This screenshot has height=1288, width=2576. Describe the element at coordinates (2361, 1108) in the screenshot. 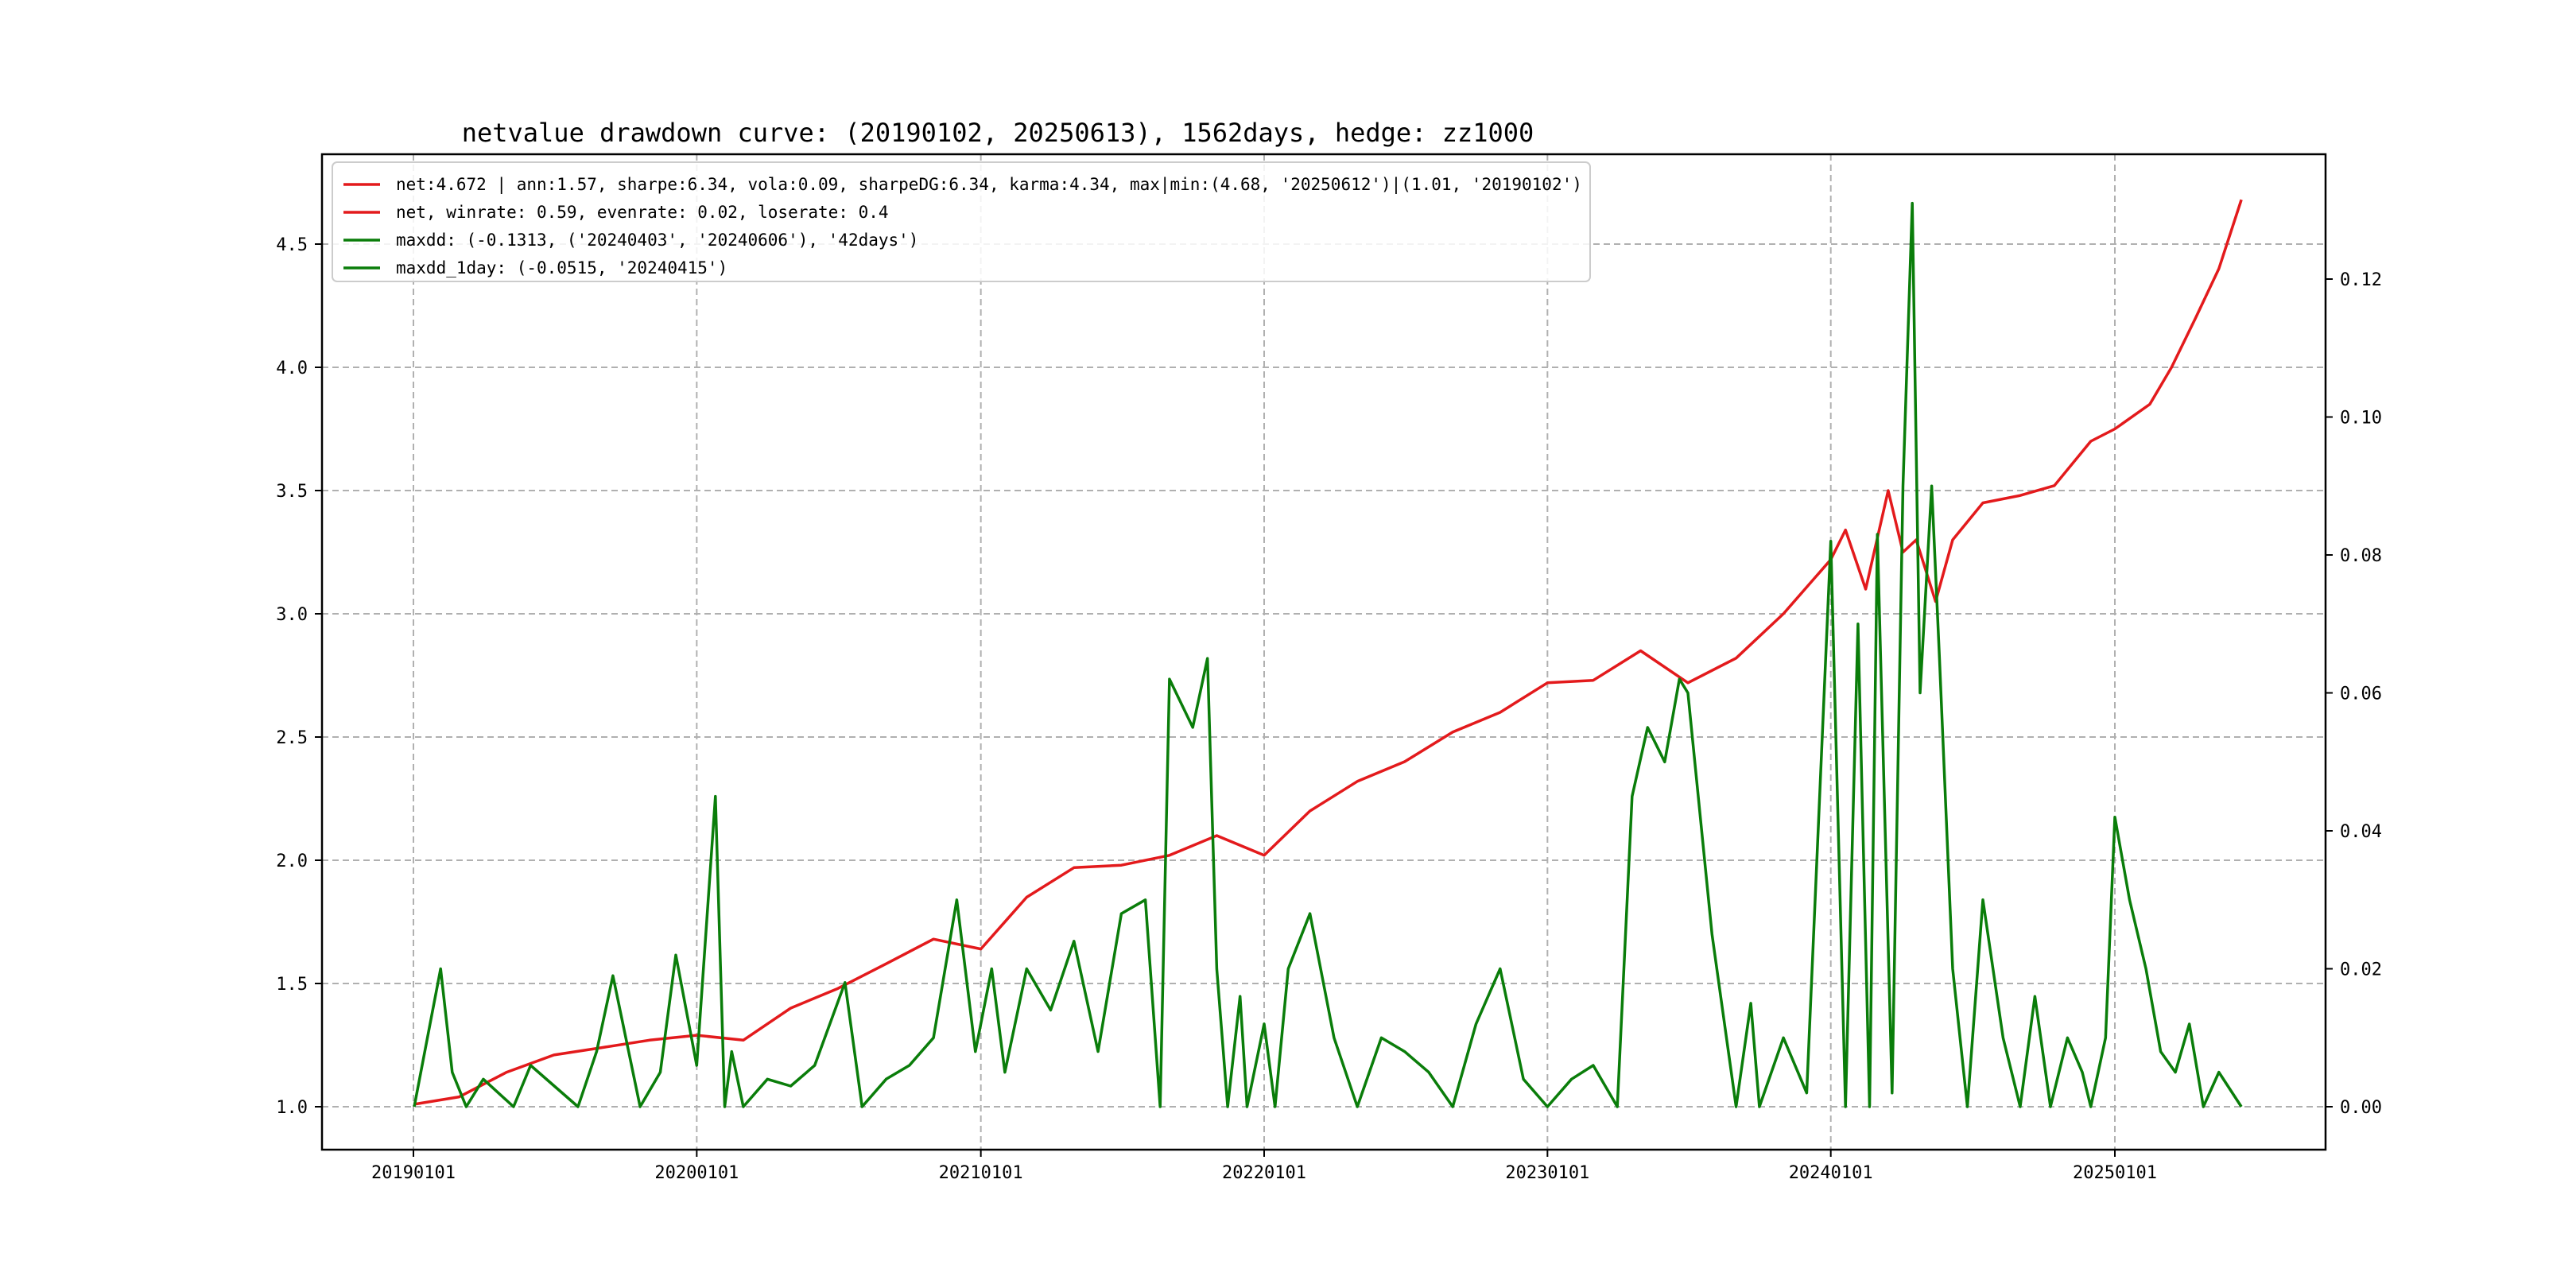

I see `y-right-tick-label: 0.00` at that location.